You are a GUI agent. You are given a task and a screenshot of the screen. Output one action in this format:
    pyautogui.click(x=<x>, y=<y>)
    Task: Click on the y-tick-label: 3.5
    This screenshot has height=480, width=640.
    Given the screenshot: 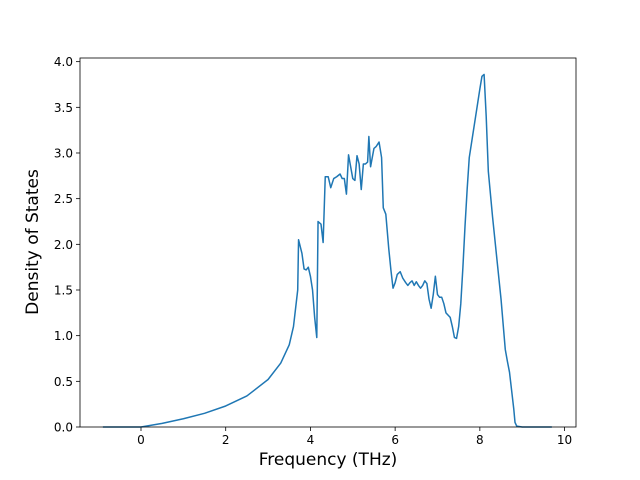 What is the action you would take?
    pyautogui.click(x=63, y=108)
    